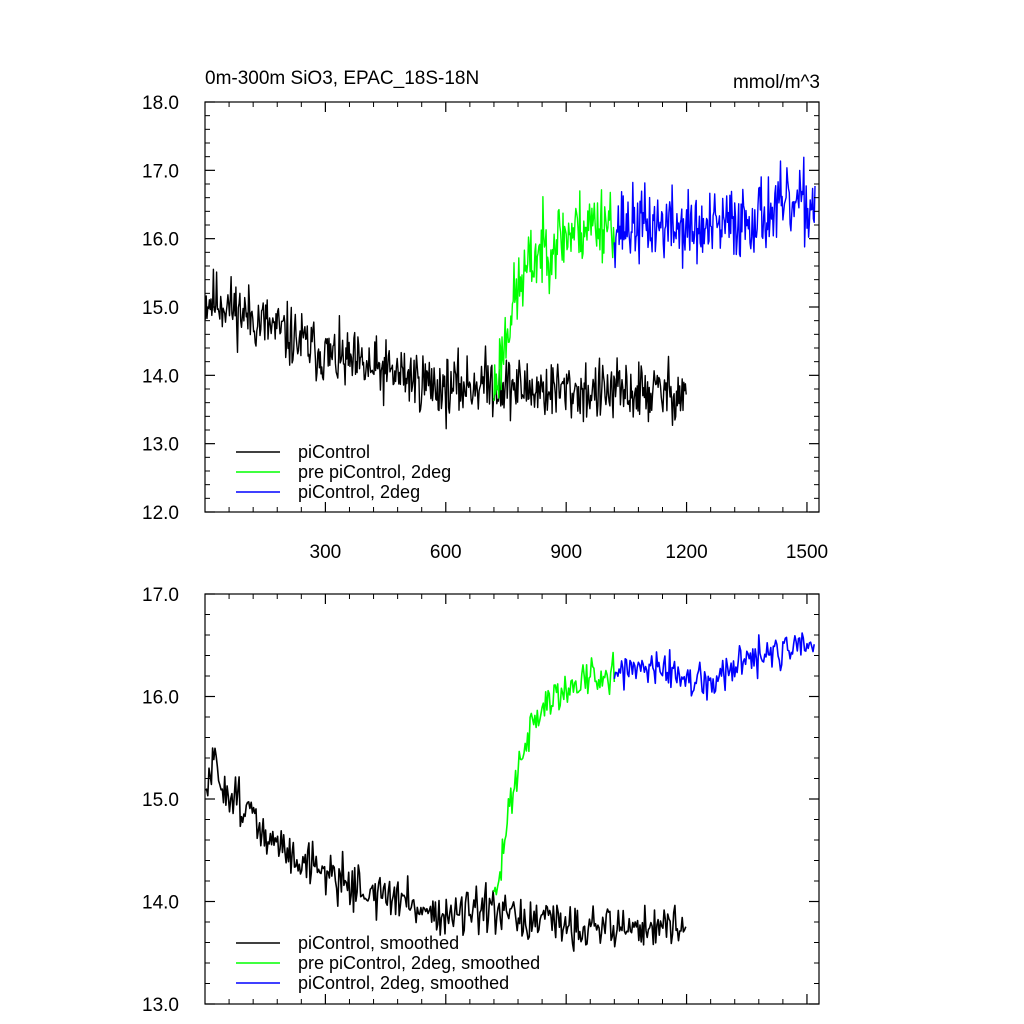 This screenshot has width=1024, height=1024. Describe the element at coordinates (374, 472) in the screenshot. I see `legend-label: pre piControl, 2deg` at that location.